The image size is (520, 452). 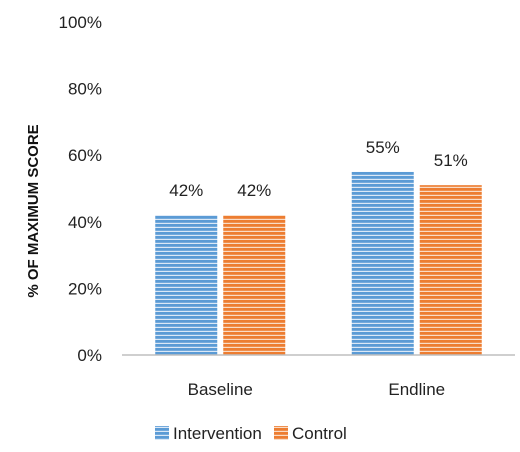 I want to click on legend-swatch-intervention, so click(x=162, y=433).